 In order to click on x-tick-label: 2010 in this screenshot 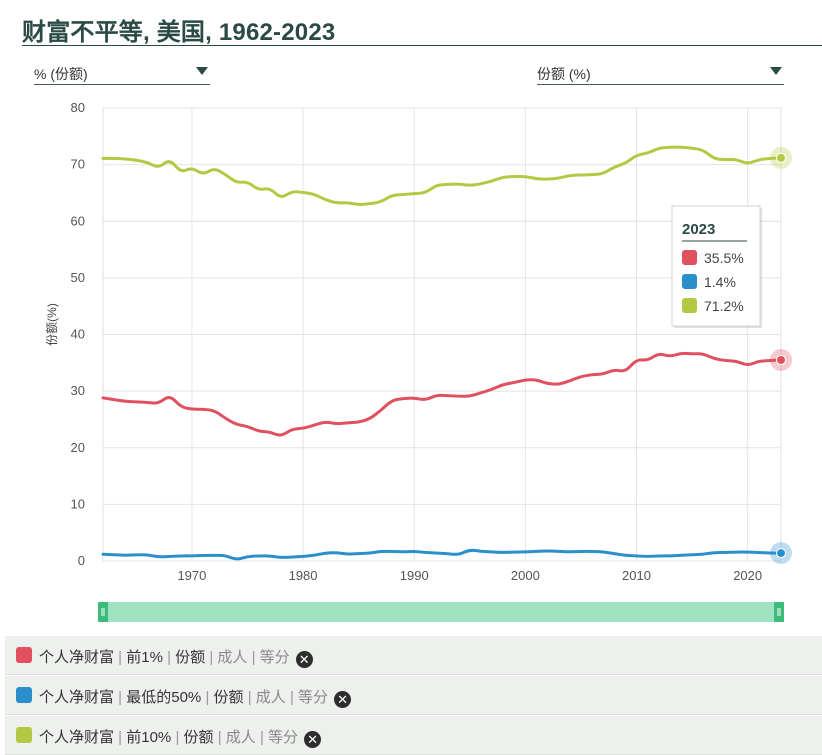, I will do `click(636, 575)`.